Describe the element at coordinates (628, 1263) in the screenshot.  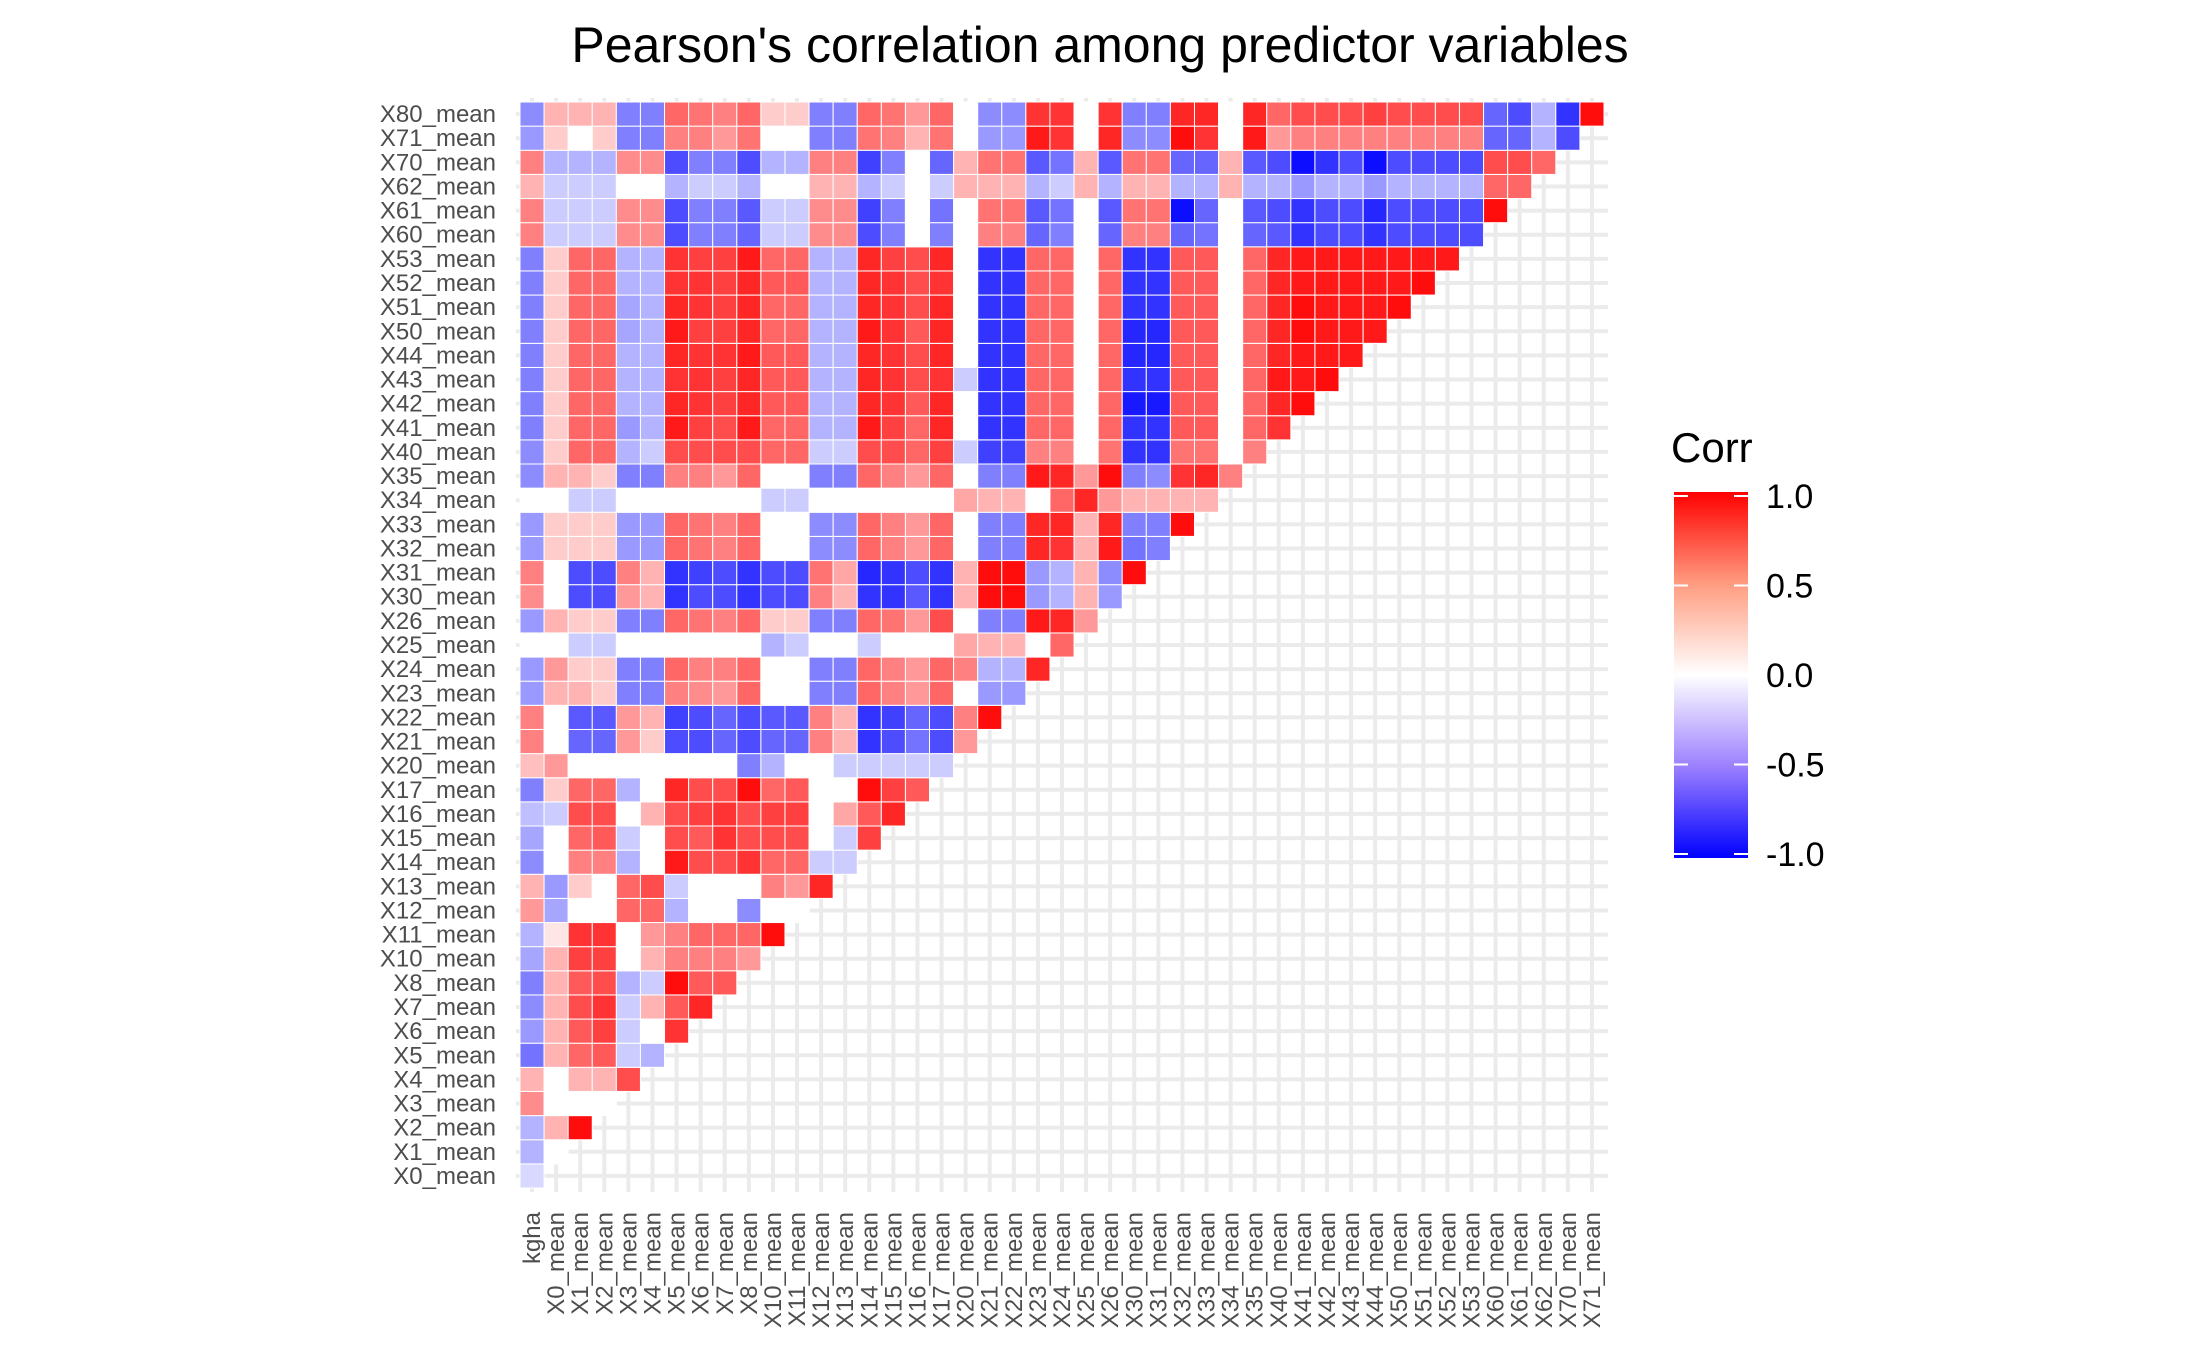
I see `x-tick-label: X3_mean` at that location.